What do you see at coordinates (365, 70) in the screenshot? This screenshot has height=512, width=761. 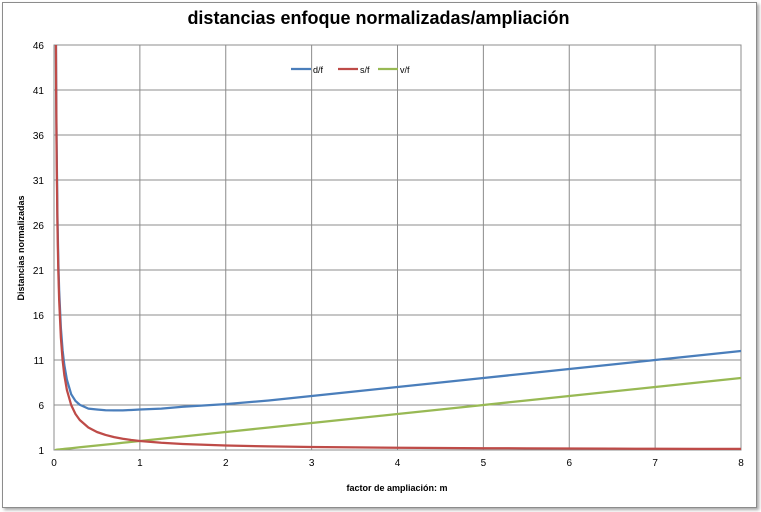 I see `legend-label: s/f` at bounding box center [365, 70].